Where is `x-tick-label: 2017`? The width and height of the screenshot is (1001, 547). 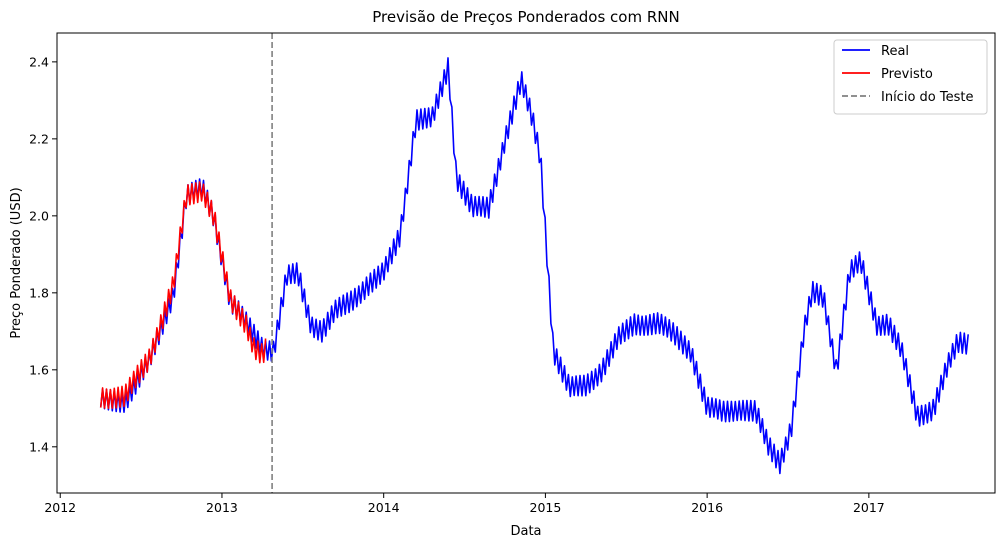 x-tick-label: 2017 is located at coordinates (869, 507).